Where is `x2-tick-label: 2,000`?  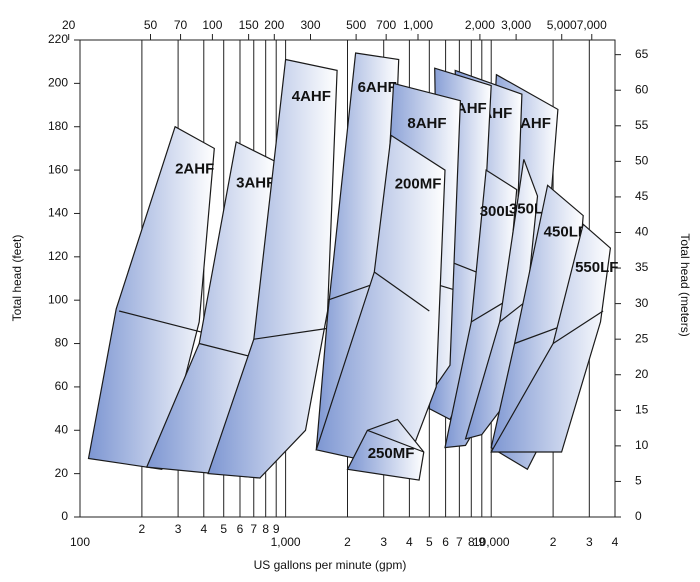 x2-tick-label: 2,000 is located at coordinates (480, 25).